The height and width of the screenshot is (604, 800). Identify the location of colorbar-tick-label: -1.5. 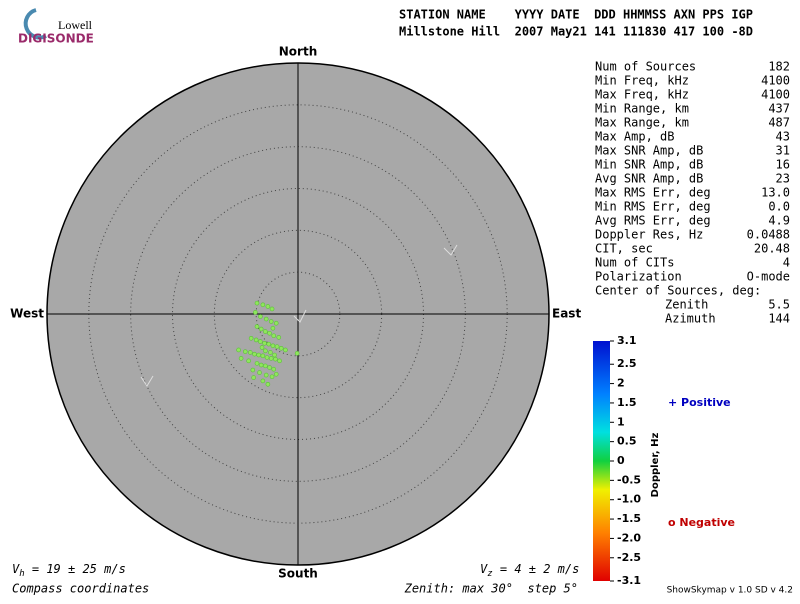
(629, 518).